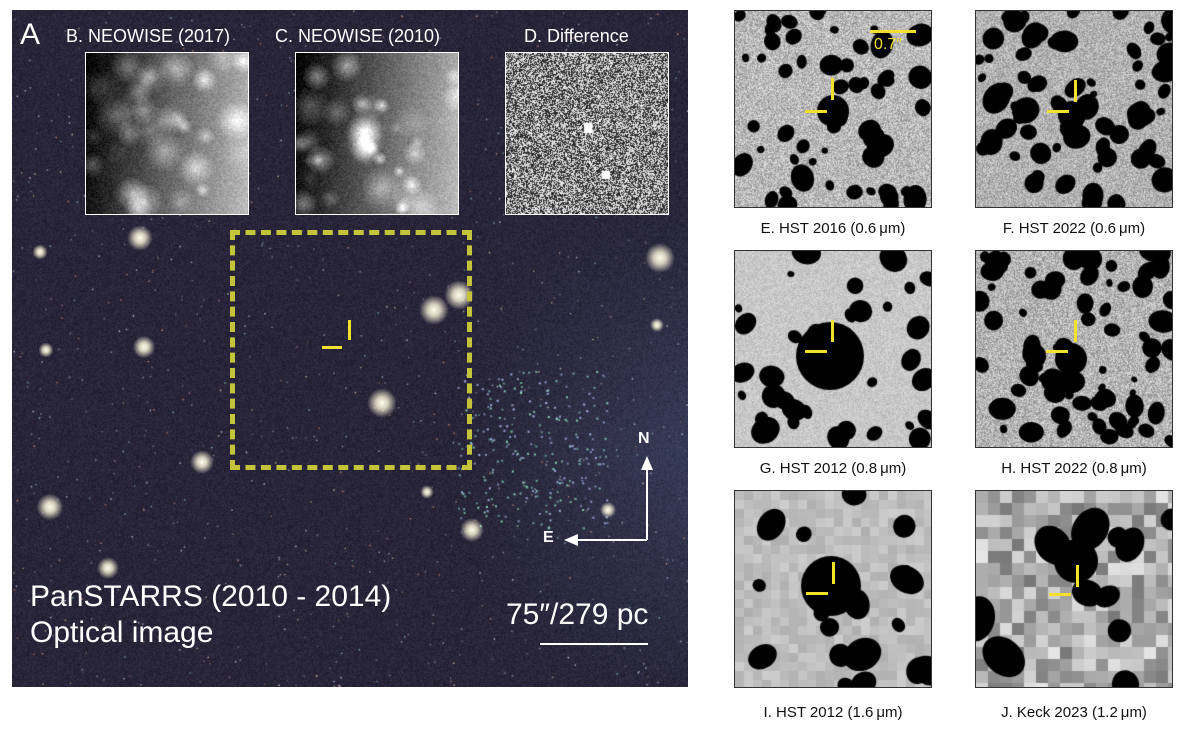 Image resolution: width=1199 pixels, height=743 pixels. Describe the element at coordinates (1075, 331) in the screenshot. I see `tile-h-marker-vertical` at that location.